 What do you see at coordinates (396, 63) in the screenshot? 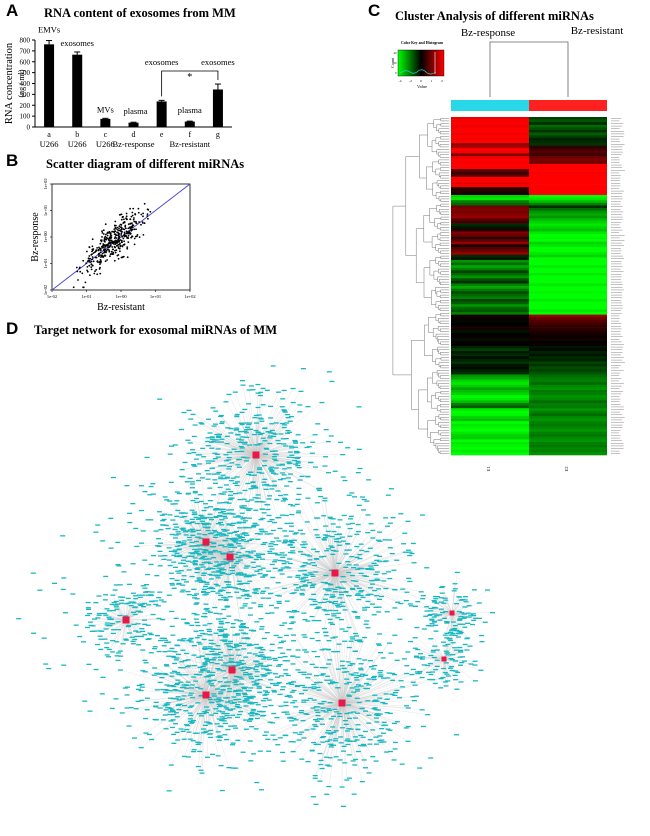
I see `color-key-count-tick: 20` at bounding box center [396, 63].